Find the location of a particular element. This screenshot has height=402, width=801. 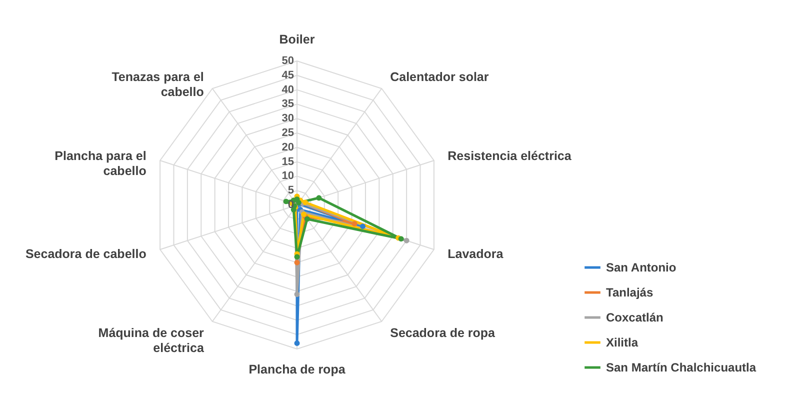

spoke-label: Máquina de coser eléctrica is located at coordinates (151, 341).